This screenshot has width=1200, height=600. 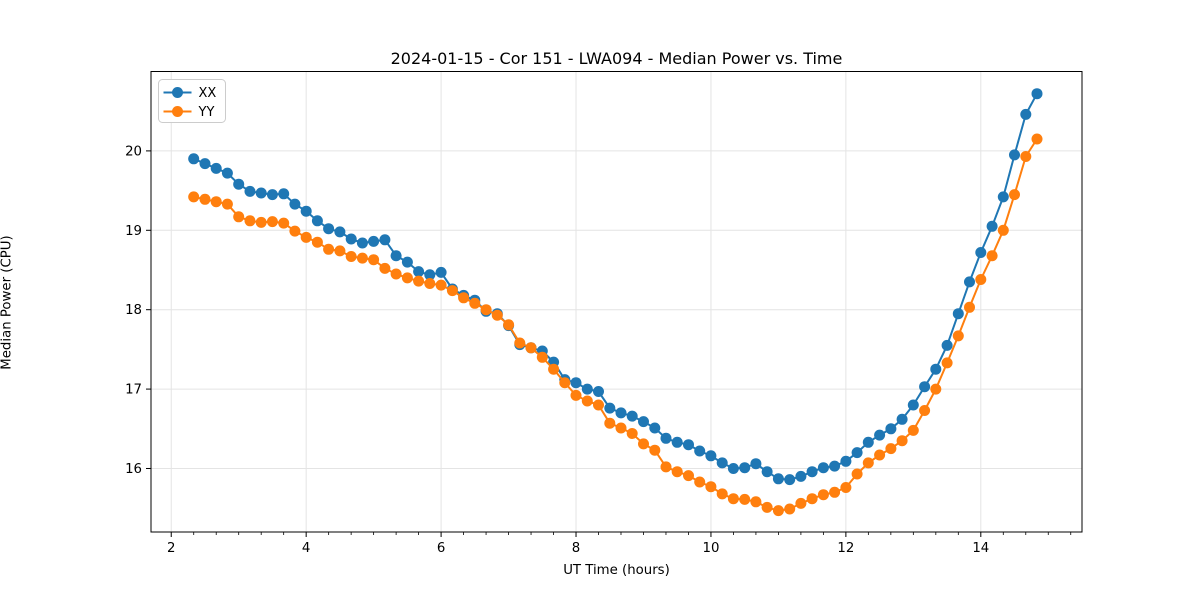 I want to click on x-tick-label: 10, so click(x=710, y=548).